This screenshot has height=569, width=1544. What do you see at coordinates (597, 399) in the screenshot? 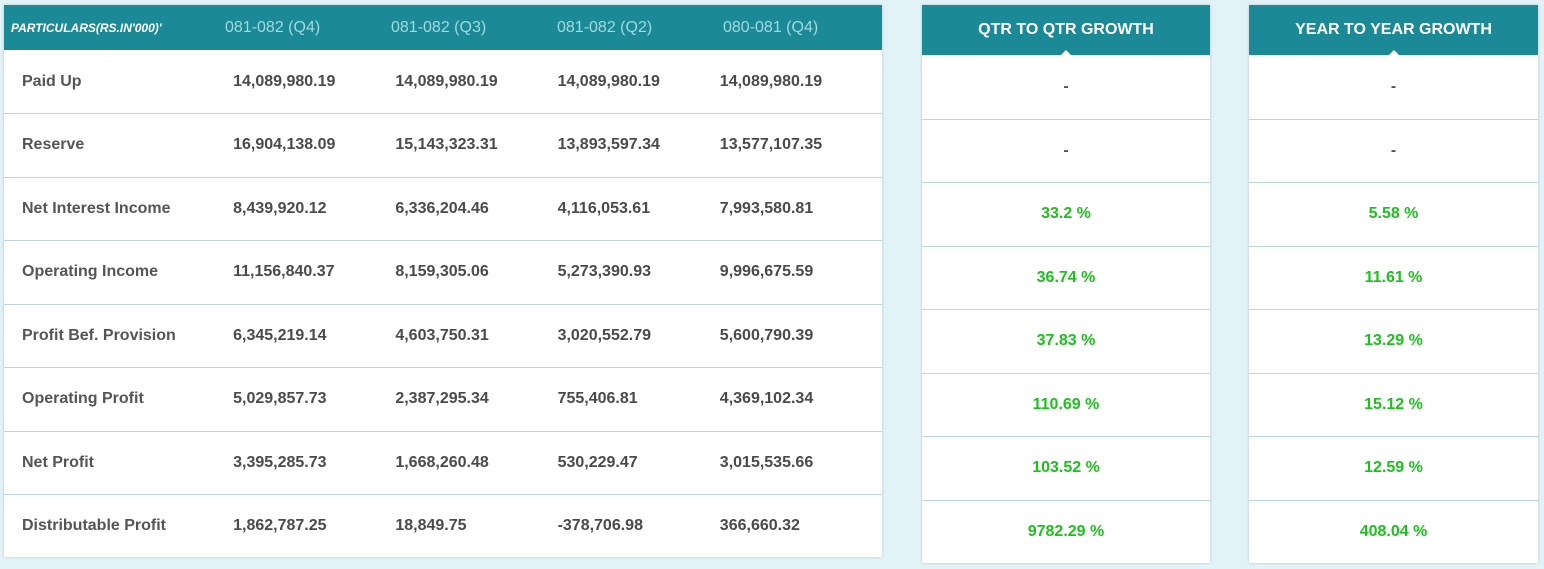
I see `cell-value: 755,406.81` at bounding box center [597, 399].